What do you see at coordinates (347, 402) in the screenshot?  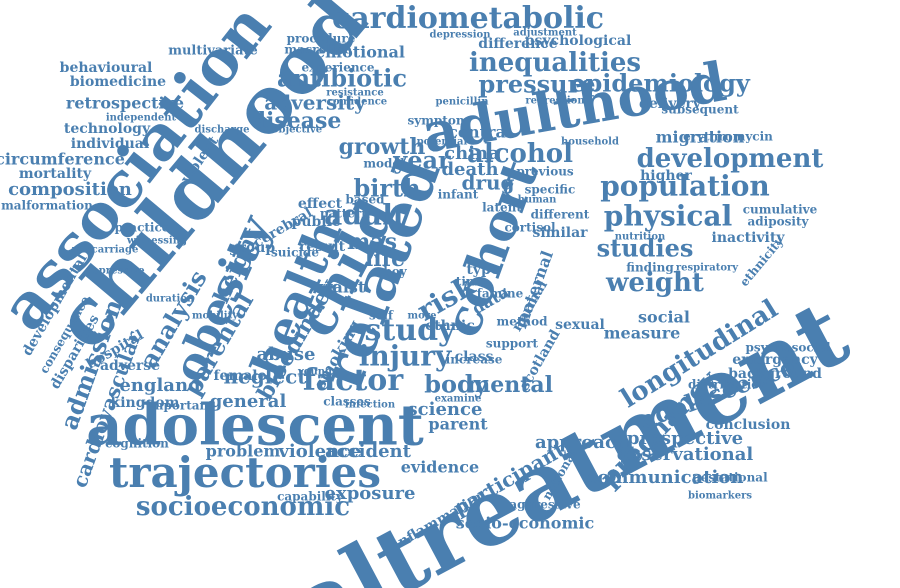 I see `cloud-word-classes: classes` at bounding box center [347, 402].